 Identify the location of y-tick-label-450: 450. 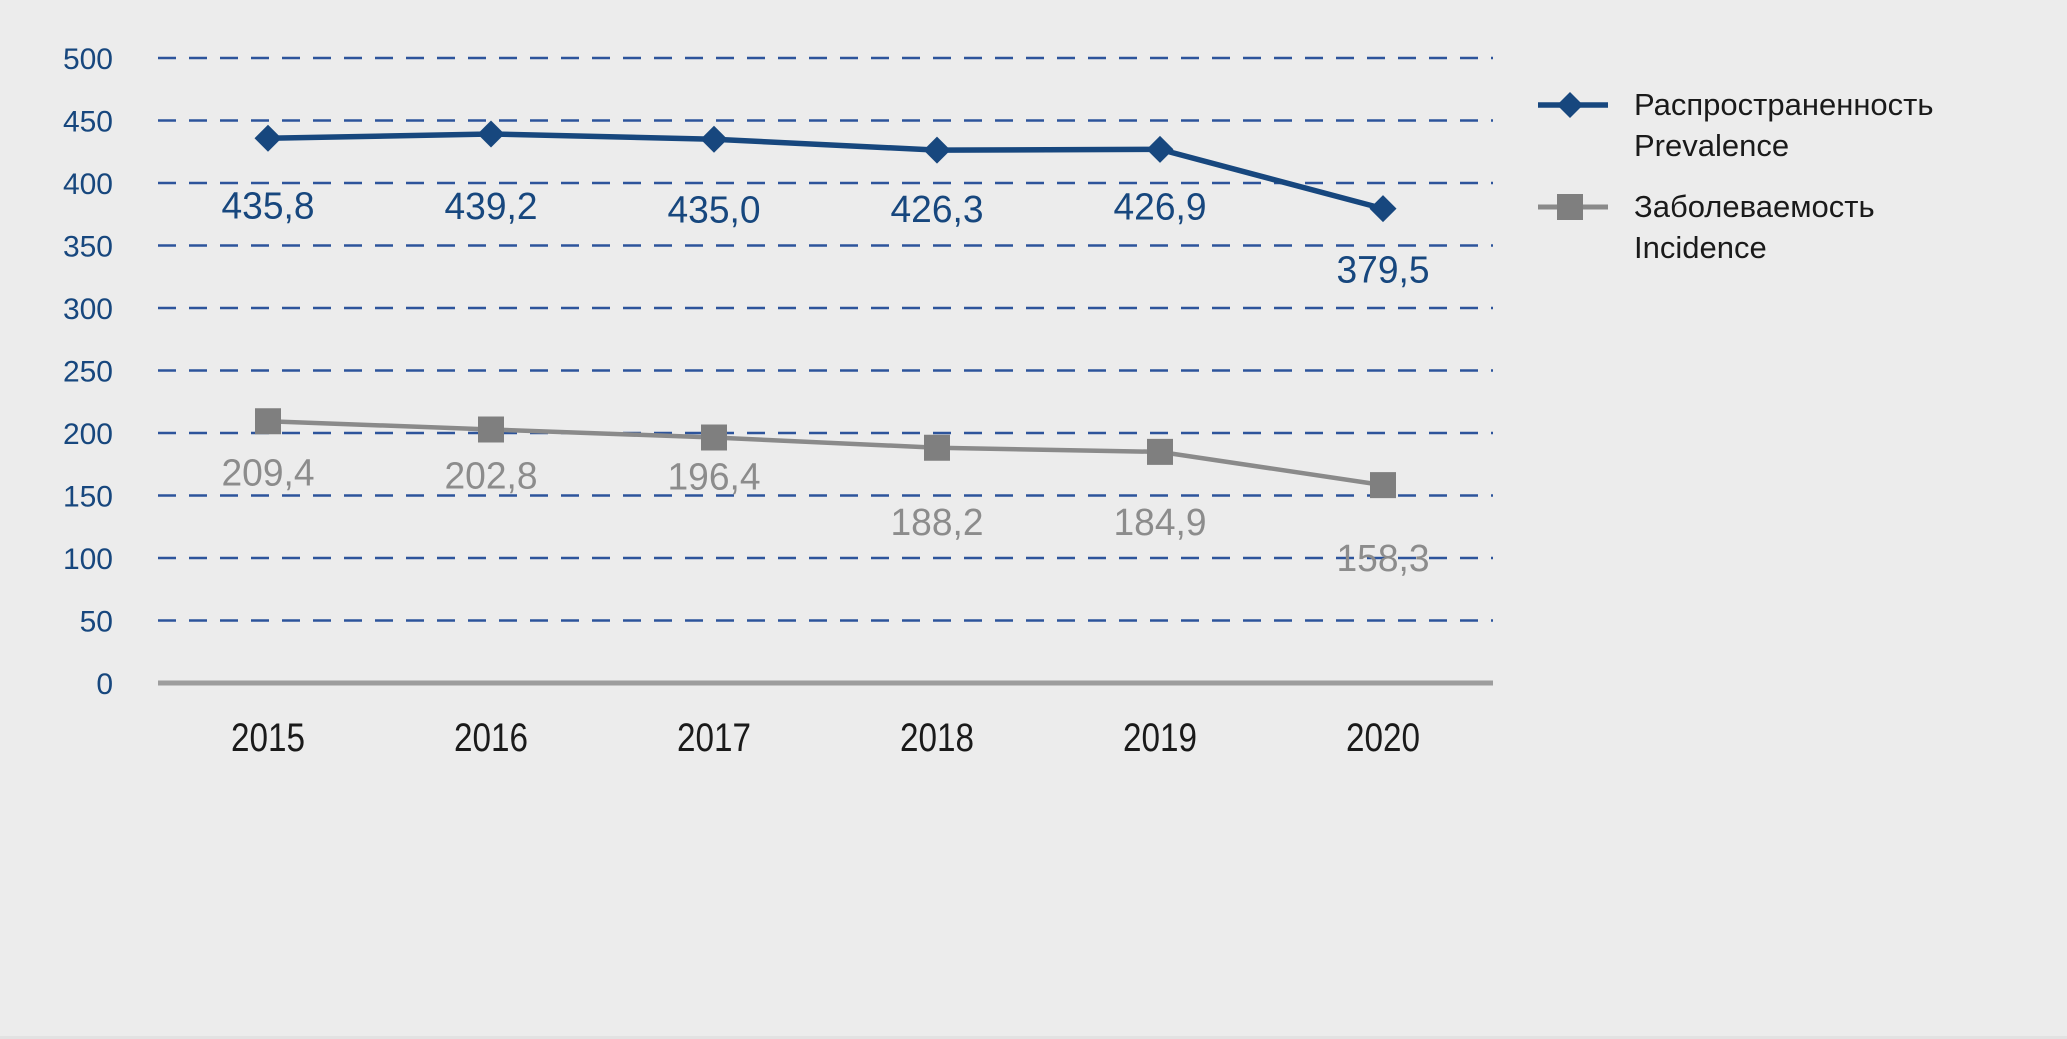
(88, 122).